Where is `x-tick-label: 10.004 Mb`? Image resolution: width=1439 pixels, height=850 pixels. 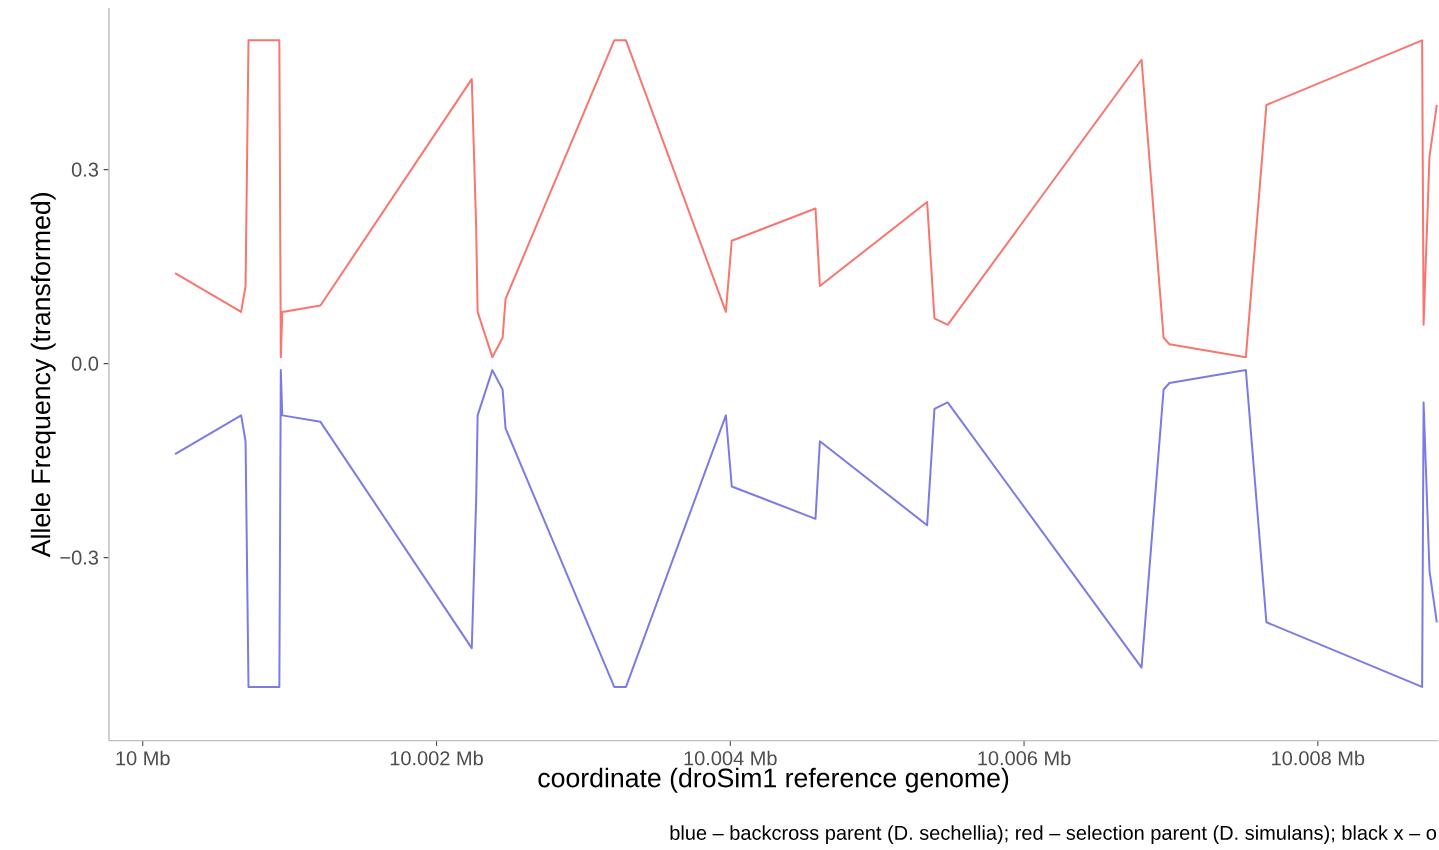
x-tick-label: 10.004 Mb is located at coordinates (730, 758).